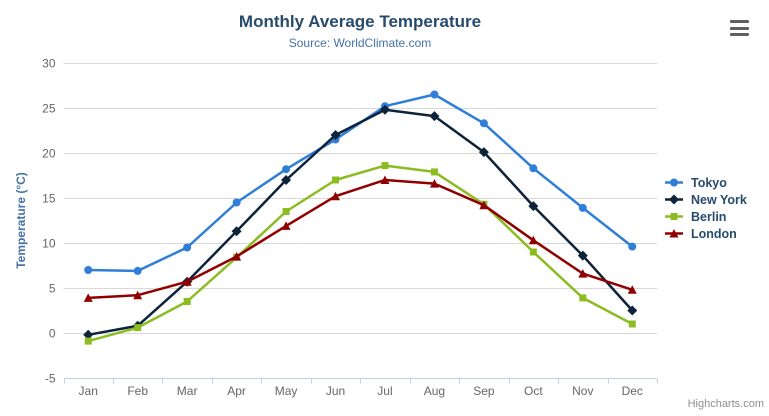  Describe the element at coordinates (49, 109) in the screenshot. I see `svg-text: 25` at that location.